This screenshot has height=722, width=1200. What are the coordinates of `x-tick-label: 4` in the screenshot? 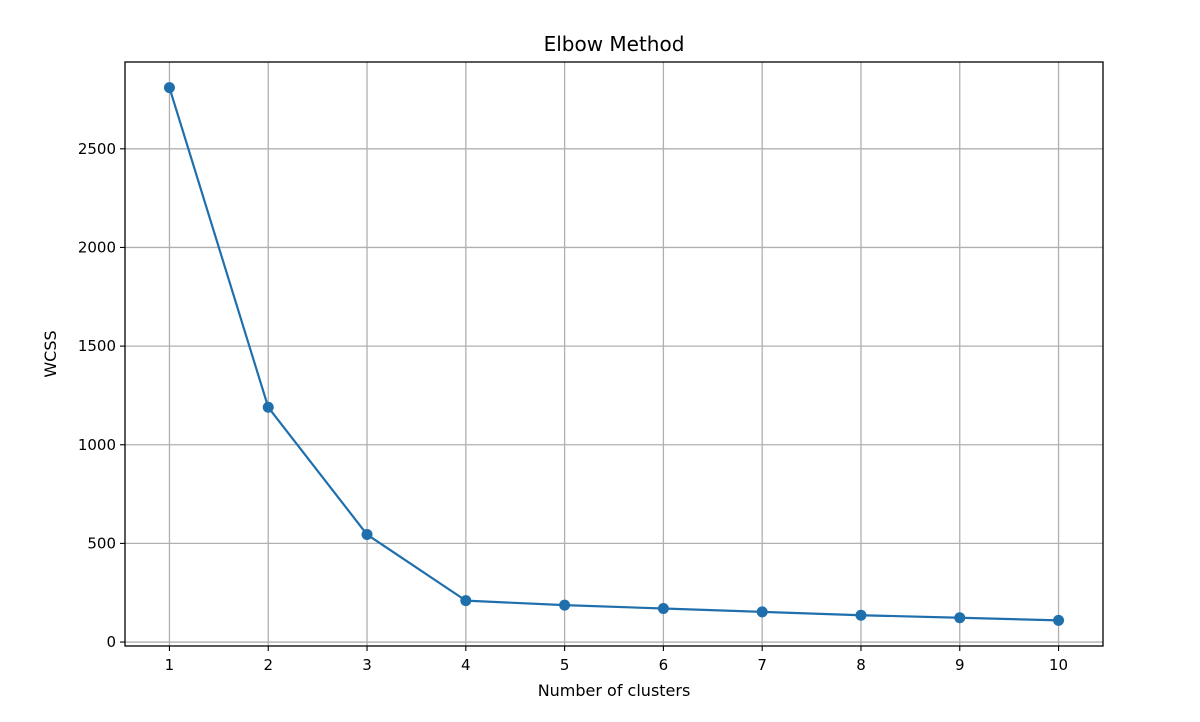 It's located at (466, 665).